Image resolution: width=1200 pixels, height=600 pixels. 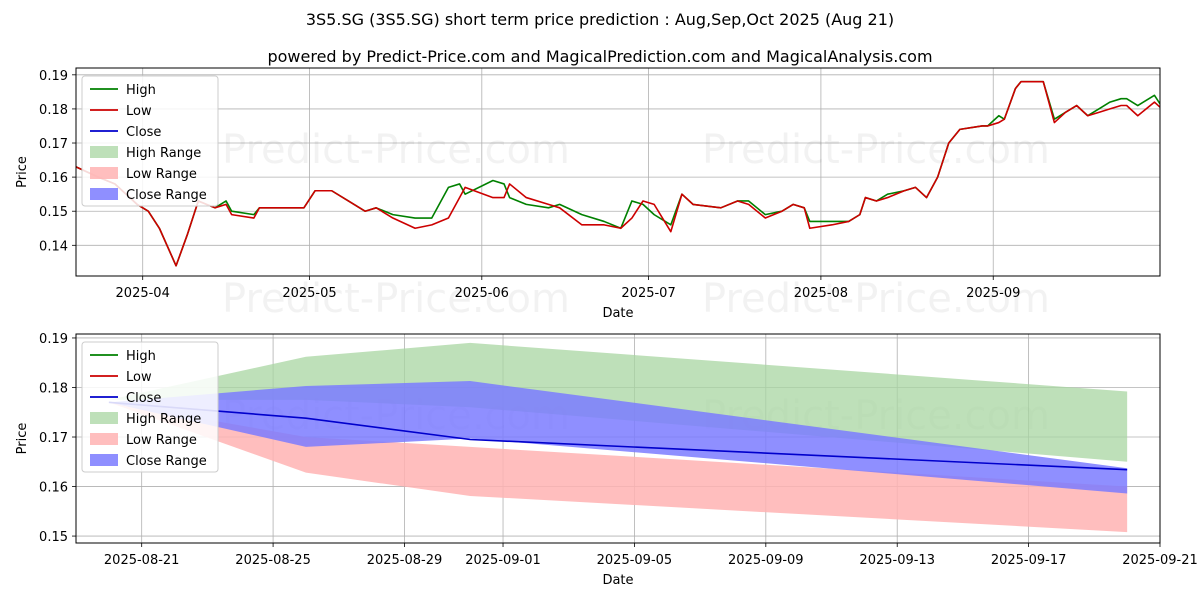 What do you see at coordinates (993, 293) in the screenshot?
I see `x-tick-label: 2025-09` at bounding box center [993, 293].